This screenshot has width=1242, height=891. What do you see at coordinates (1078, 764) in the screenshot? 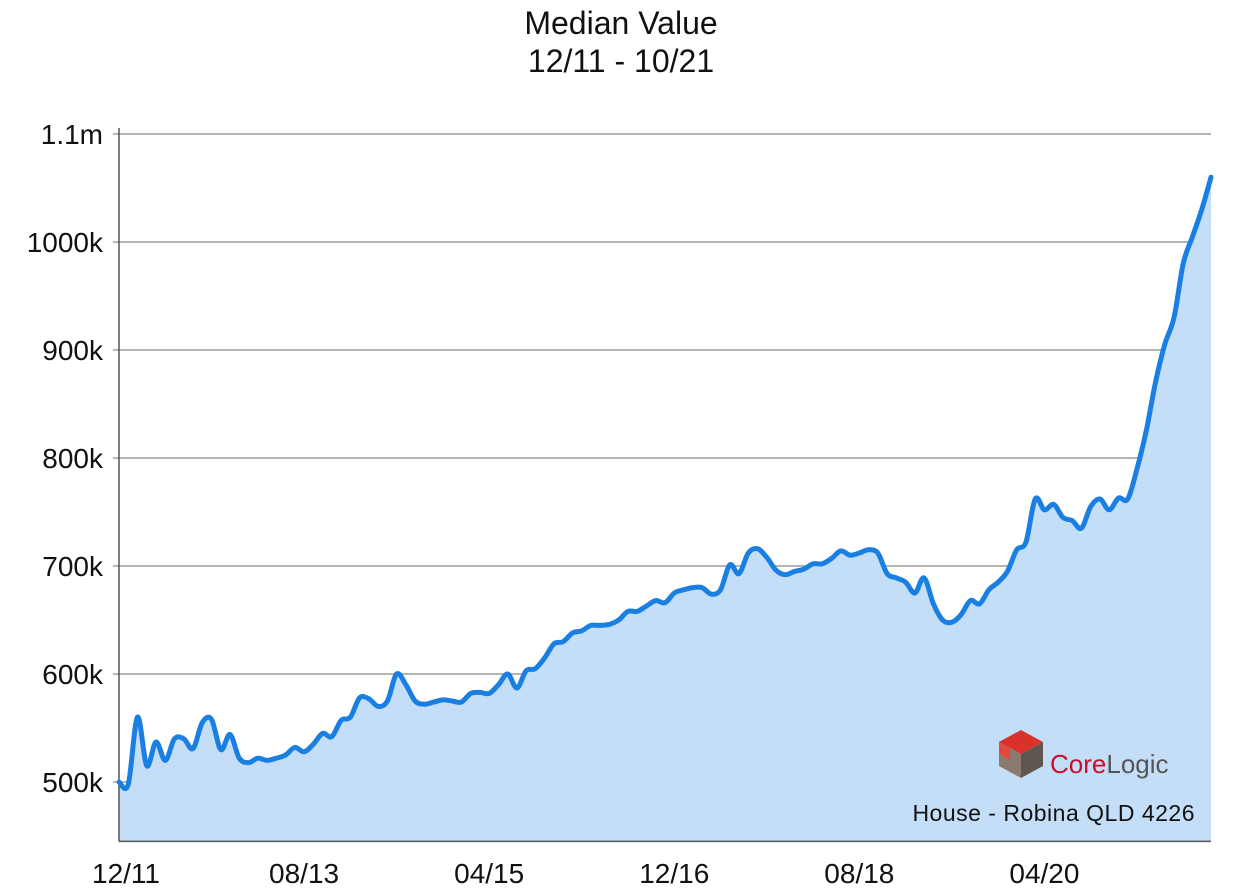
I see `brand-text-core: Core` at bounding box center [1078, 764].